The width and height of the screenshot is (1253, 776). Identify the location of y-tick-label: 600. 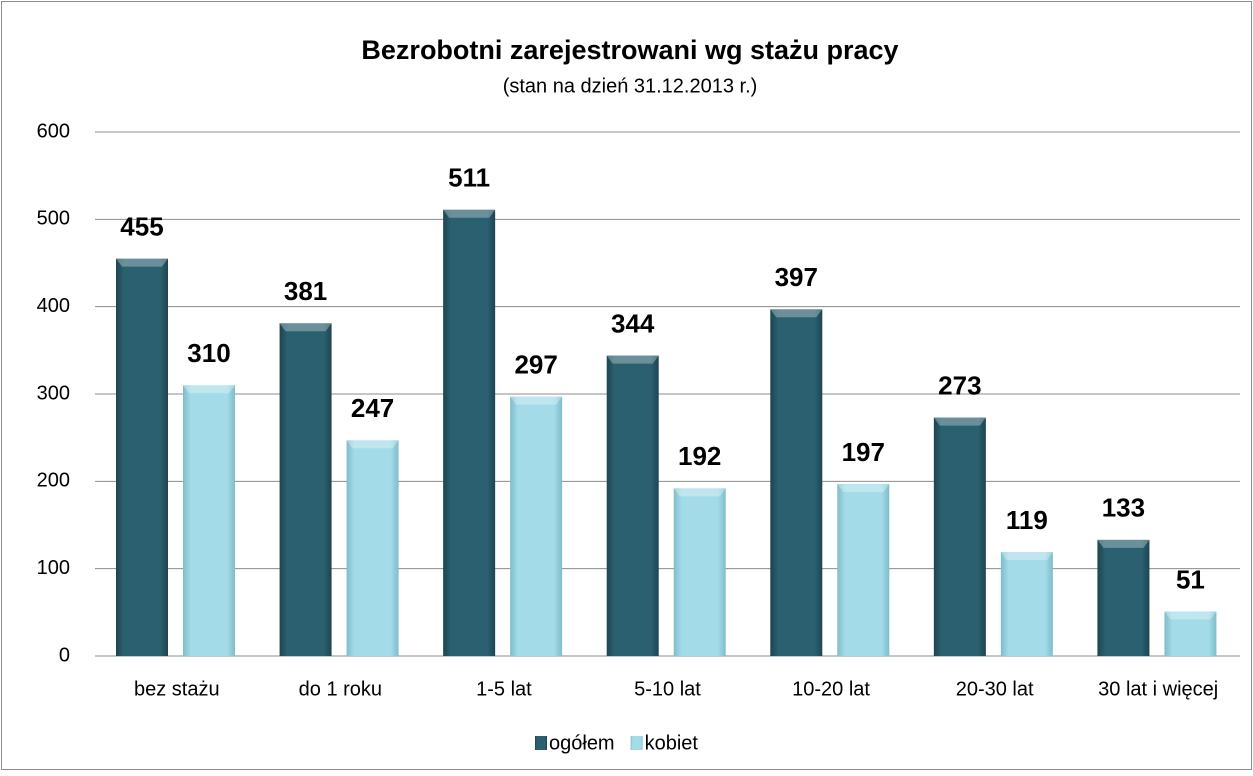
(53, 131).